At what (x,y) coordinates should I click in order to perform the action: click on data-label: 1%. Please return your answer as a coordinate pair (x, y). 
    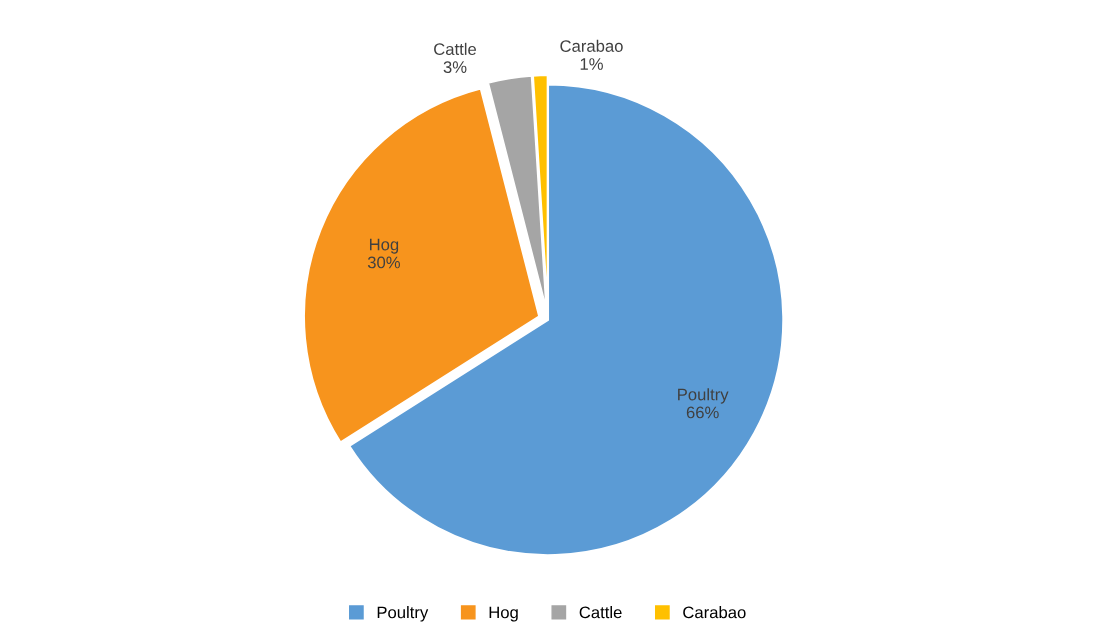
    Looking at the image, I should click on (591, 64).